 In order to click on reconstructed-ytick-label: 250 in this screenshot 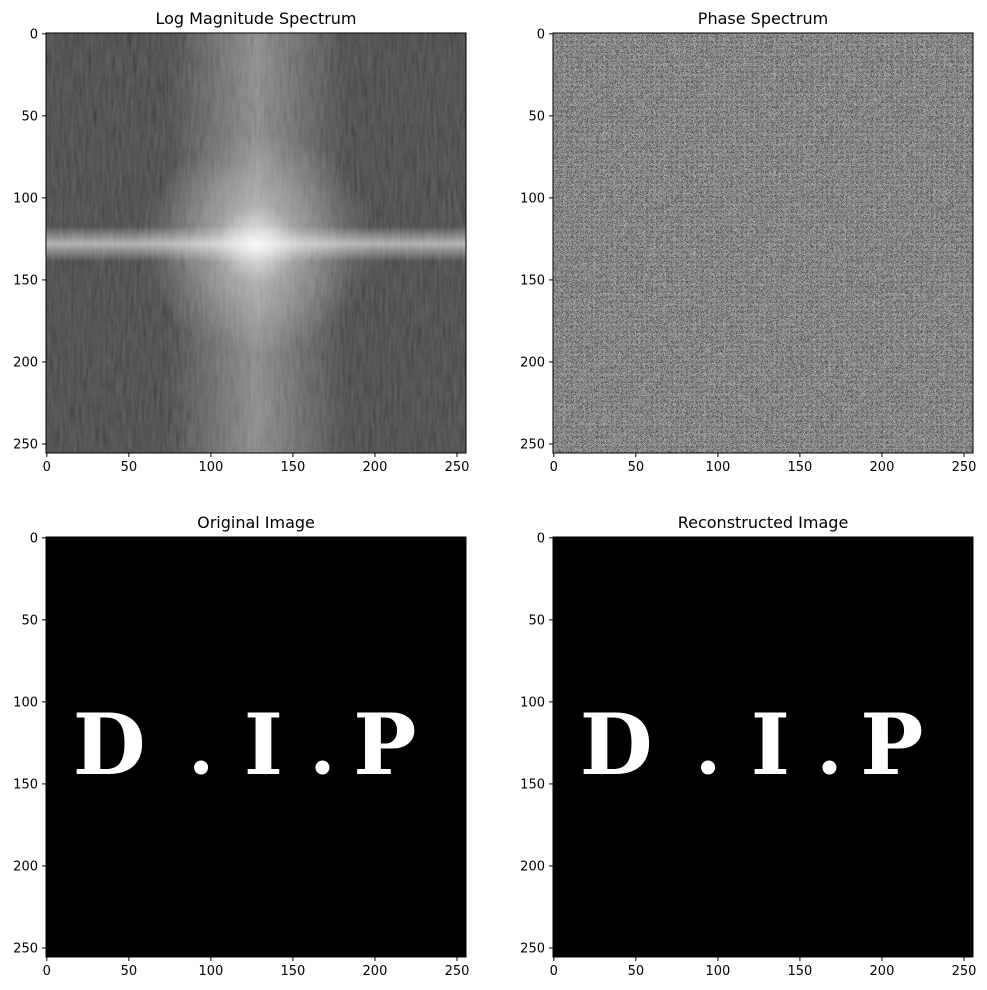, I will do `click(532, 948)`.